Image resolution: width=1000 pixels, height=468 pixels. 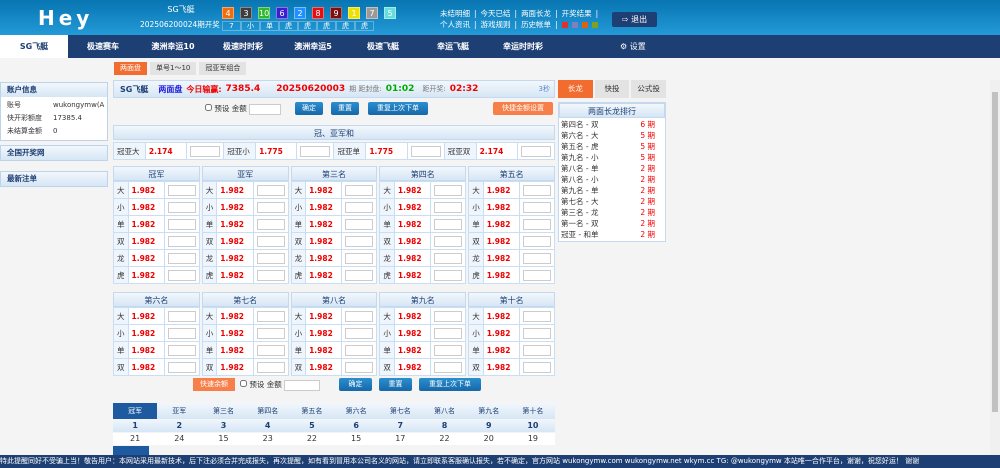 What do you see at coordinates (575, 89) in the screenshot?
I see `long-tab: 长龙` at bounding box center [575, 89].